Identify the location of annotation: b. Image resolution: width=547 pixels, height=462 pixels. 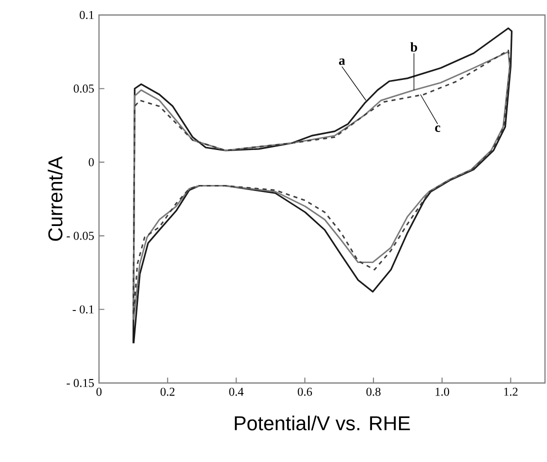
(414, 47).